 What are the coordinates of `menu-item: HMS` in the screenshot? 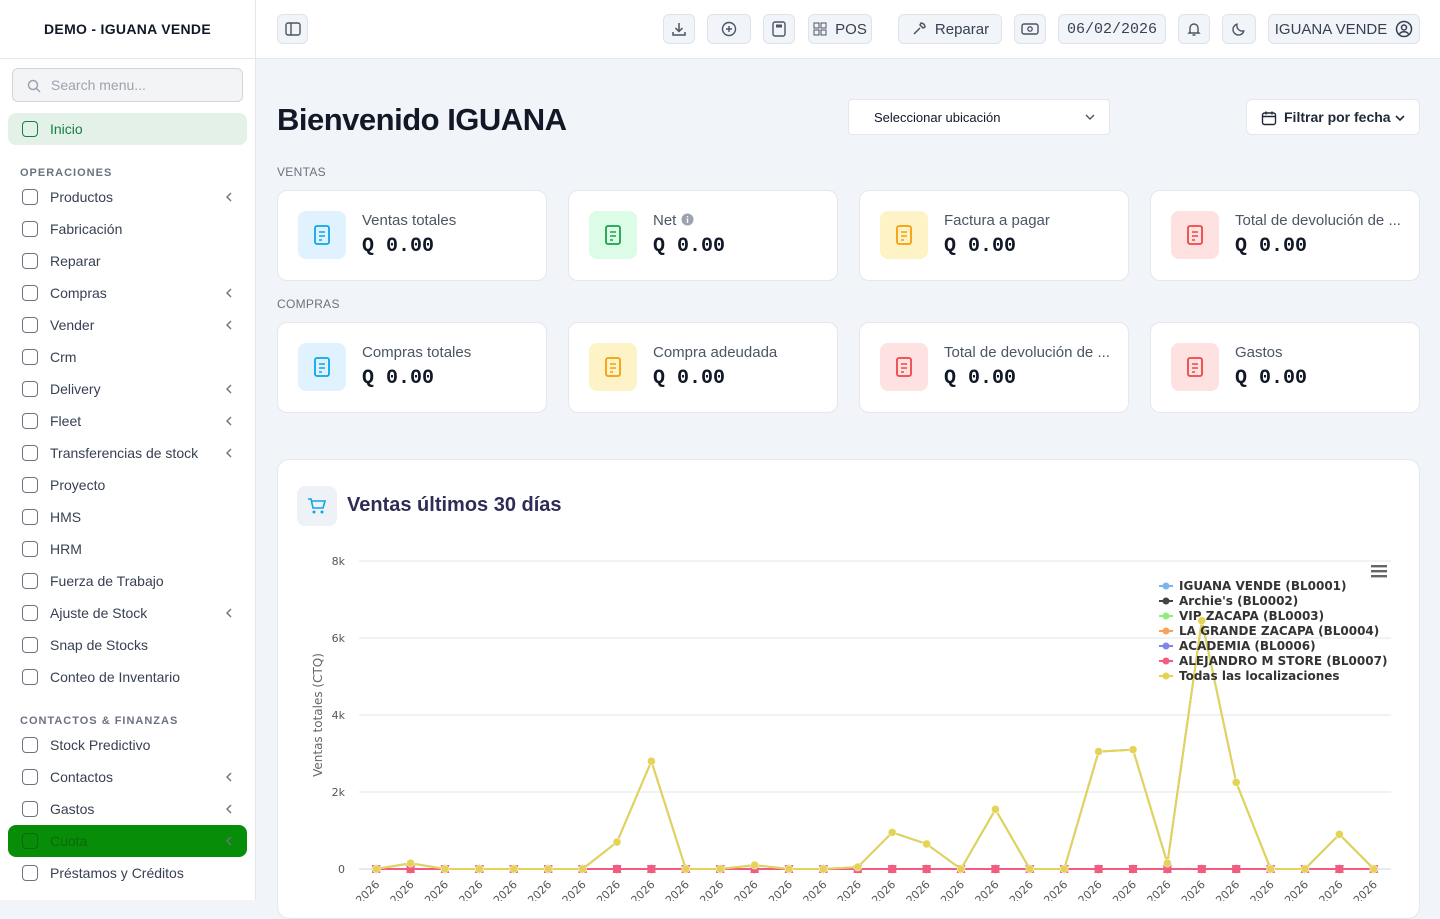 It's located at (127, 517).